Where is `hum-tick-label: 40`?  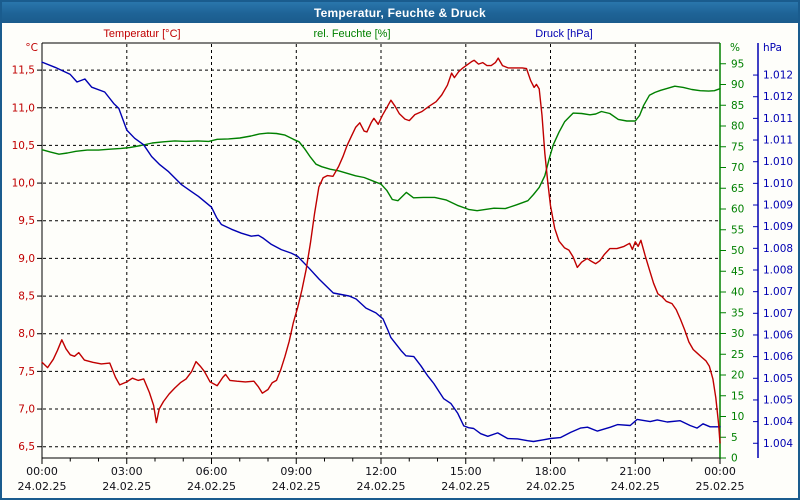
hum-tick-label: 40 is located at coordinates (737, 293).